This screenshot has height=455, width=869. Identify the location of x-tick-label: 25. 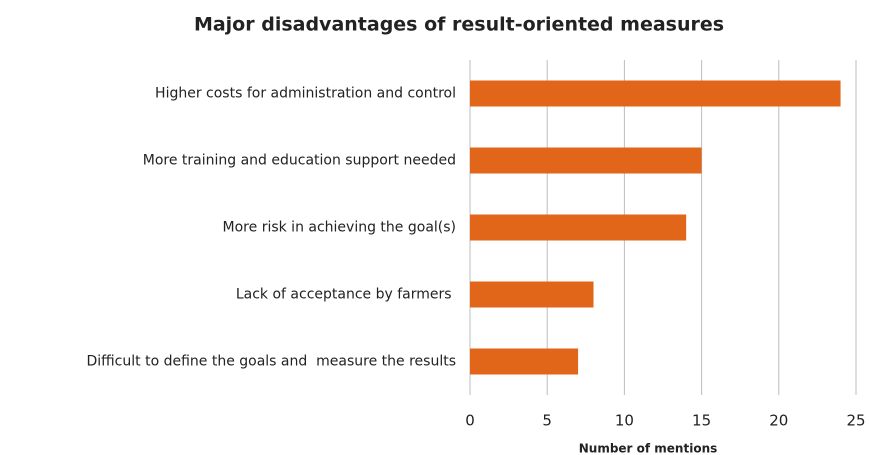
(855, 421).